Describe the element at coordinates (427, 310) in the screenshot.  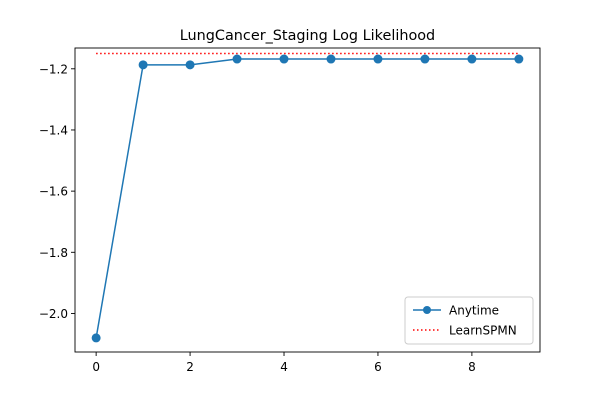
I see `legend-marker-anytime` at that location.